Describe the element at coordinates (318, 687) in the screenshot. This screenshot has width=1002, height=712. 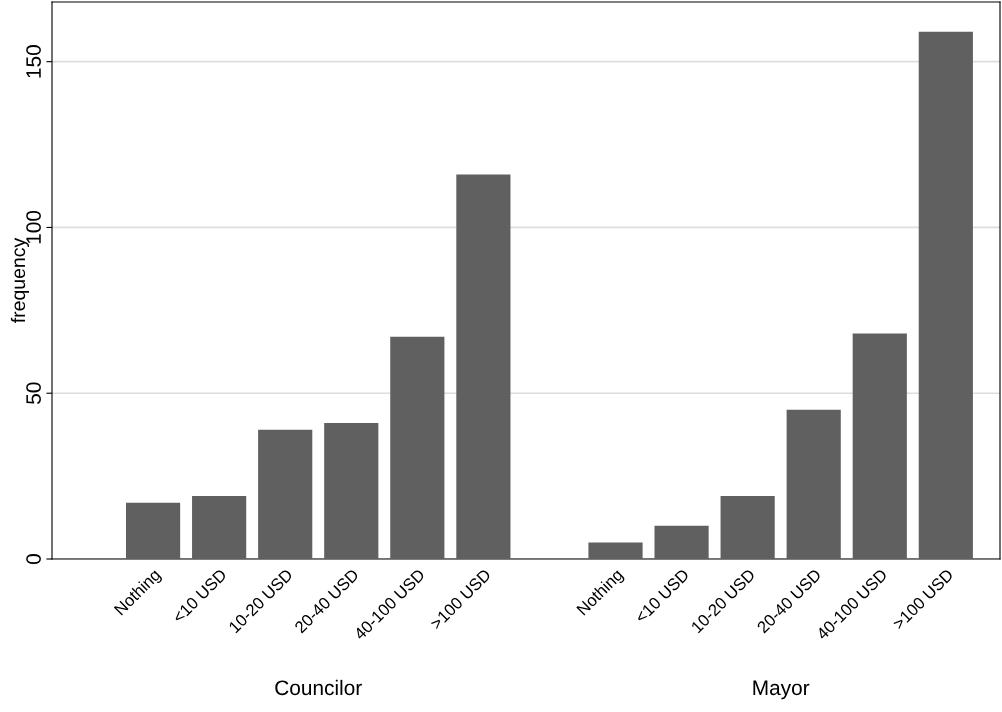
I see `text: Councilor` at that location.